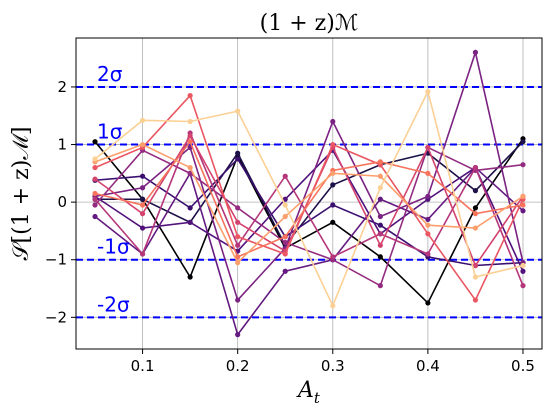 The height and width of the screenshot is (417, 556). Describe the element at coordinates (523, 366) in the screenshot. I see `x-tick-label: 0.5` at that location.